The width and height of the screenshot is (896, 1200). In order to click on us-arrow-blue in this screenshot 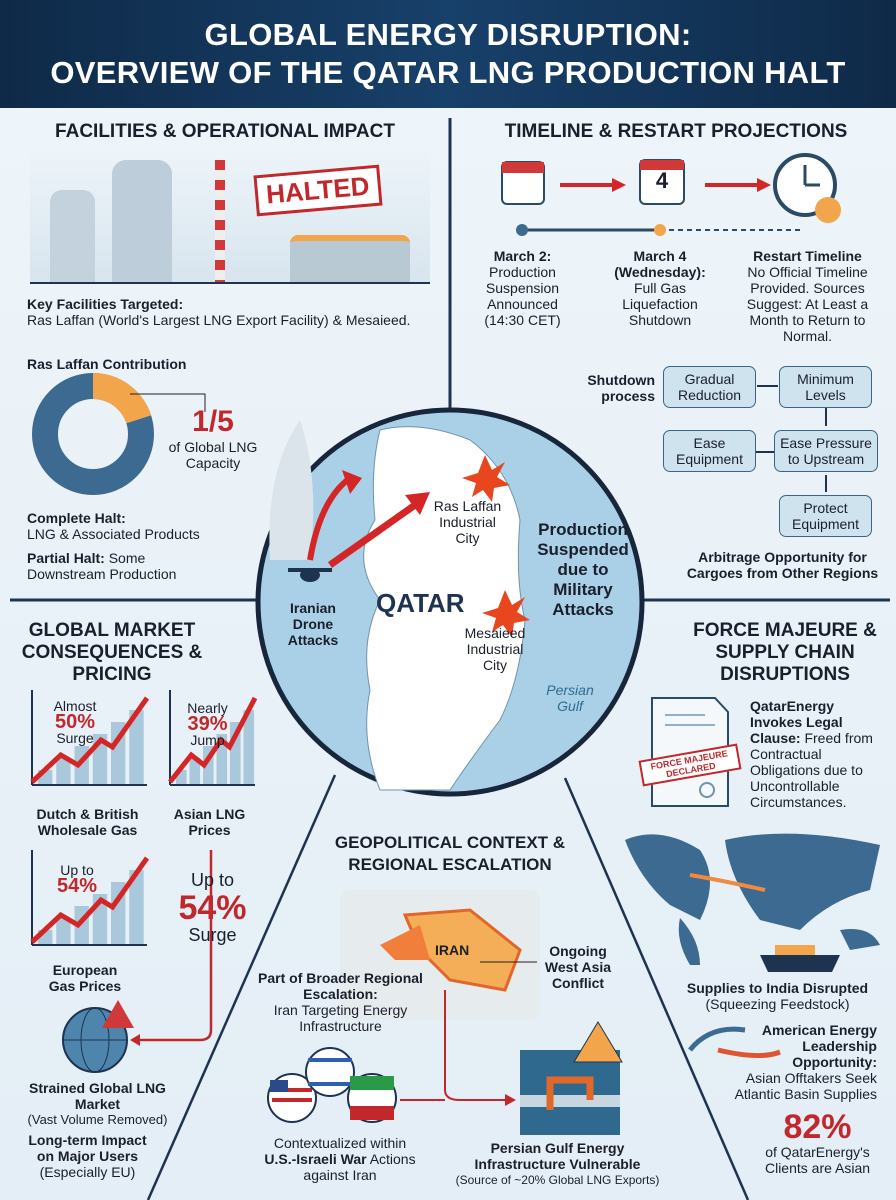, I will do `click(717, 1039)`.